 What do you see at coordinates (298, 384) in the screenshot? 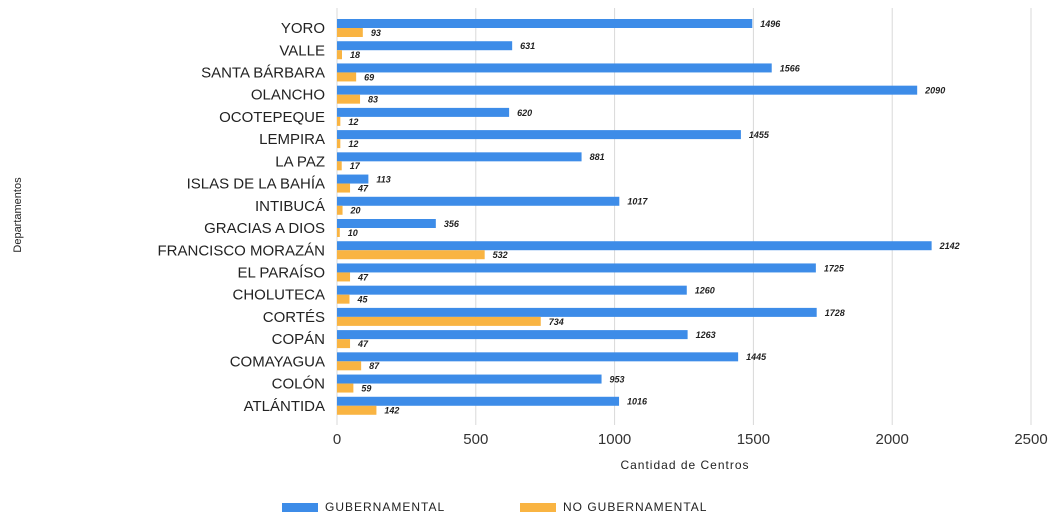
I see `y-tick-label: COLÓN` at bounding box center [298, 384].